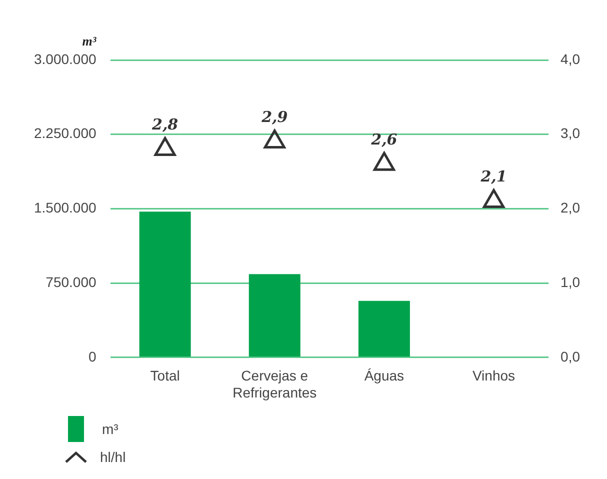 Image resolution: width=607 pixels, height=479 pixels. I want to click on x-tick-label: Vinhos, so click(494, 376).